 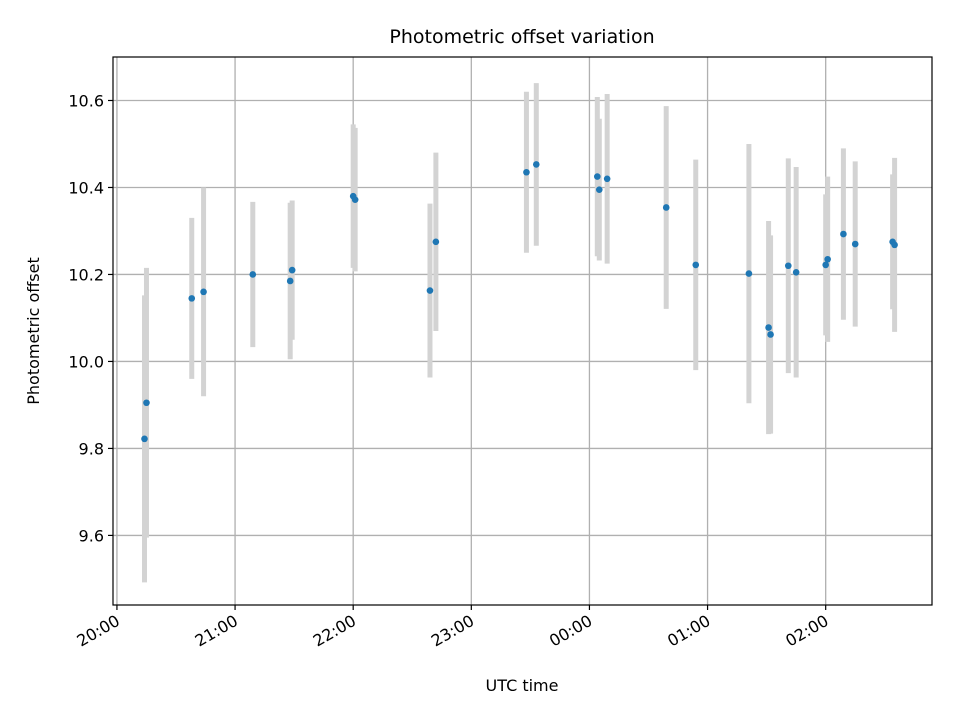 I want to click on y-tick-label: 9.8, so click(x=91, y=448).